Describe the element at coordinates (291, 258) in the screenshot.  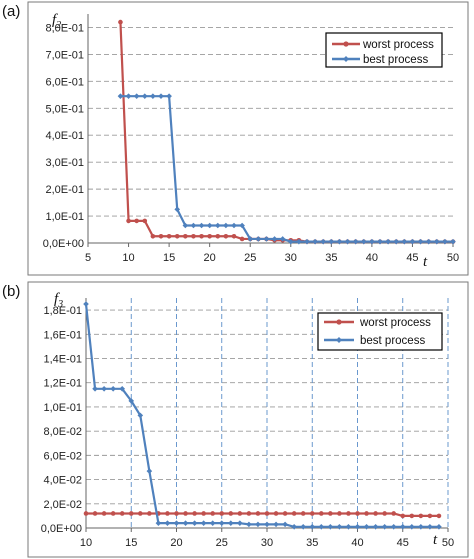
I see `x-tick-label: 30` at that location.